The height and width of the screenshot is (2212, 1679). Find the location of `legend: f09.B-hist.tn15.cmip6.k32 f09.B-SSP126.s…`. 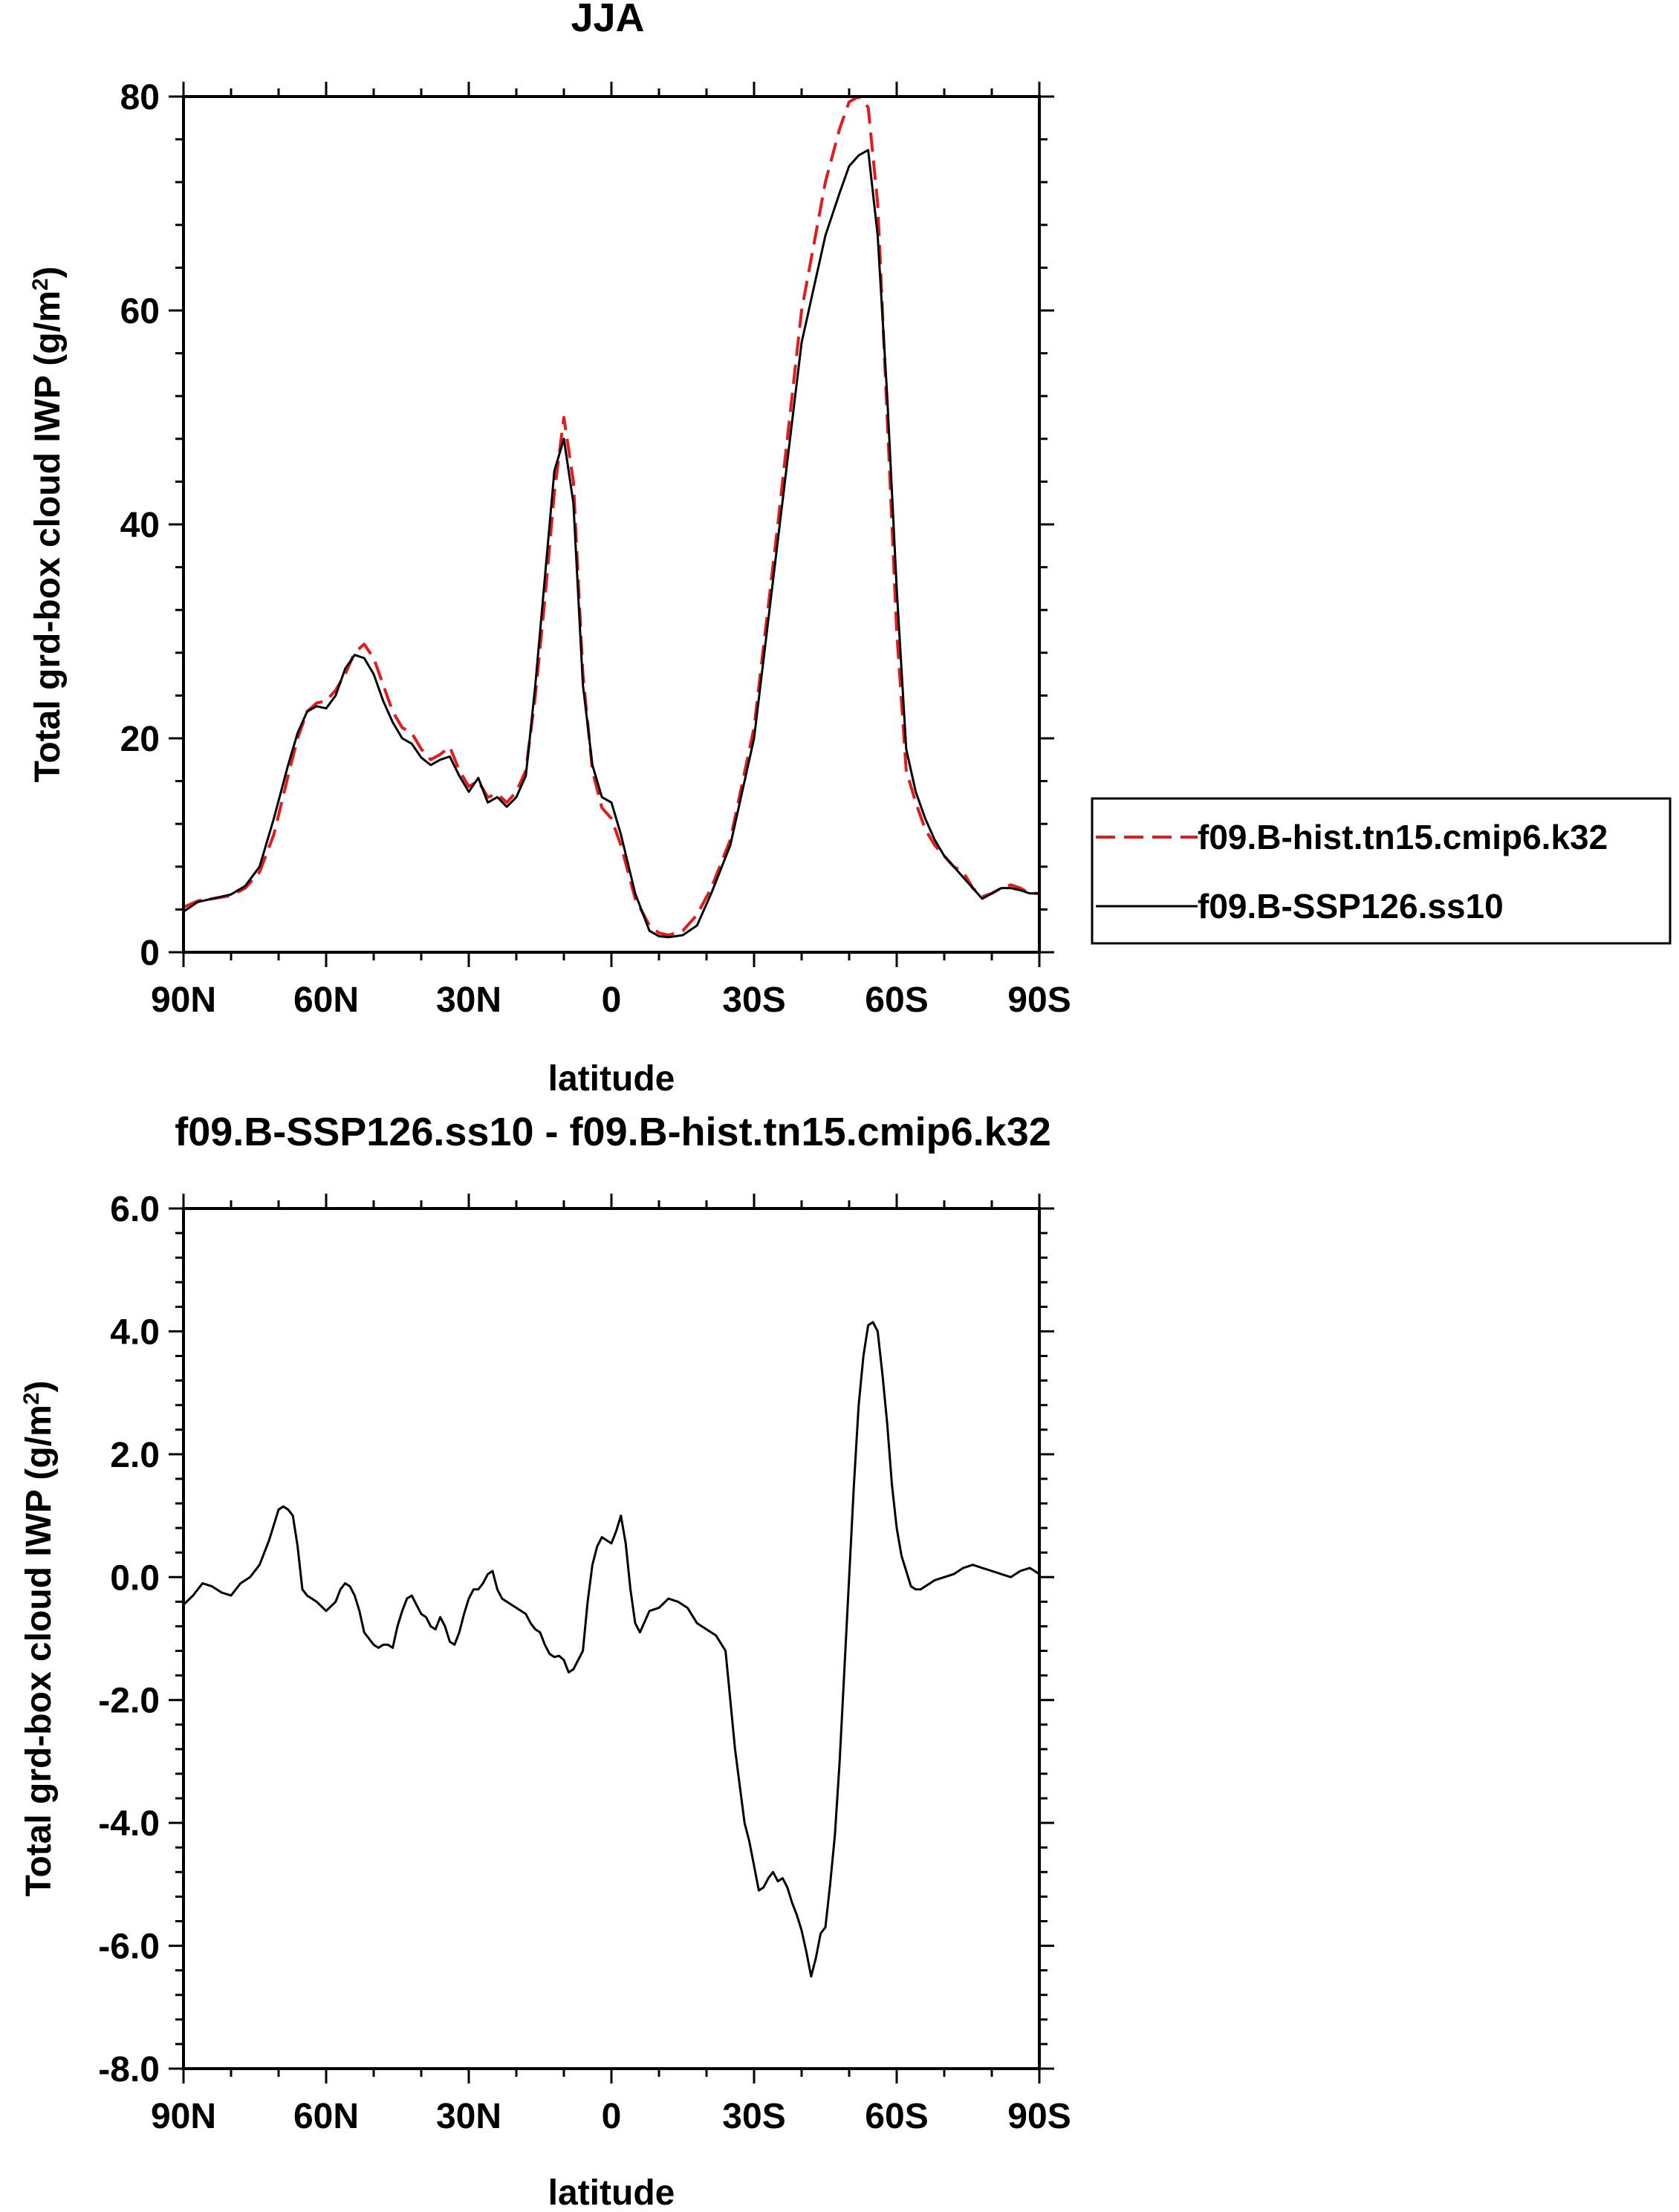

legend: f09.B-hist.tn15.cmip6.k32 f09.B-SSP126.s… is located at coordinates (1381, 871).